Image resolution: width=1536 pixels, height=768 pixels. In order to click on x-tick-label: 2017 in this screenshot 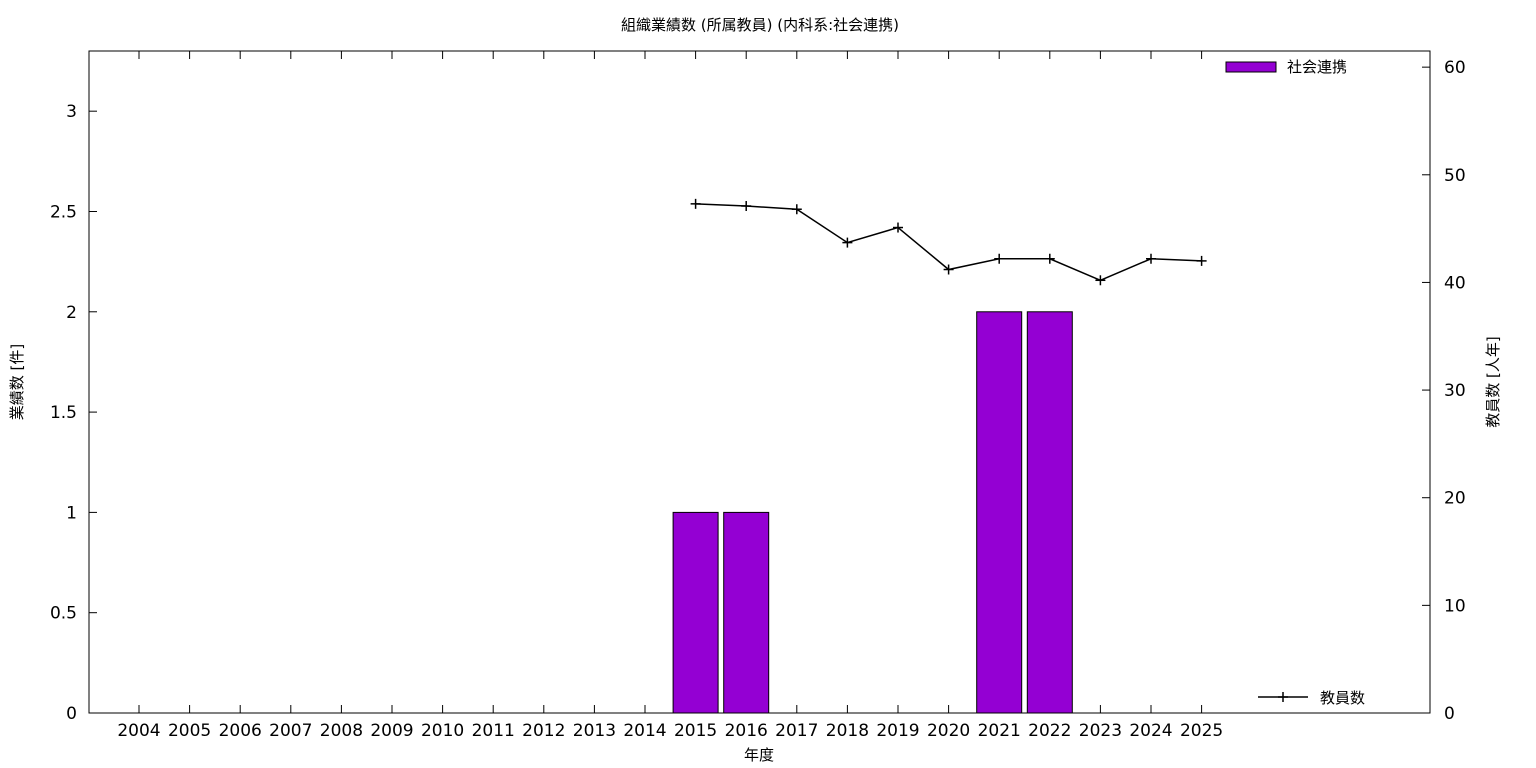, I will do `click(796, 731)`.